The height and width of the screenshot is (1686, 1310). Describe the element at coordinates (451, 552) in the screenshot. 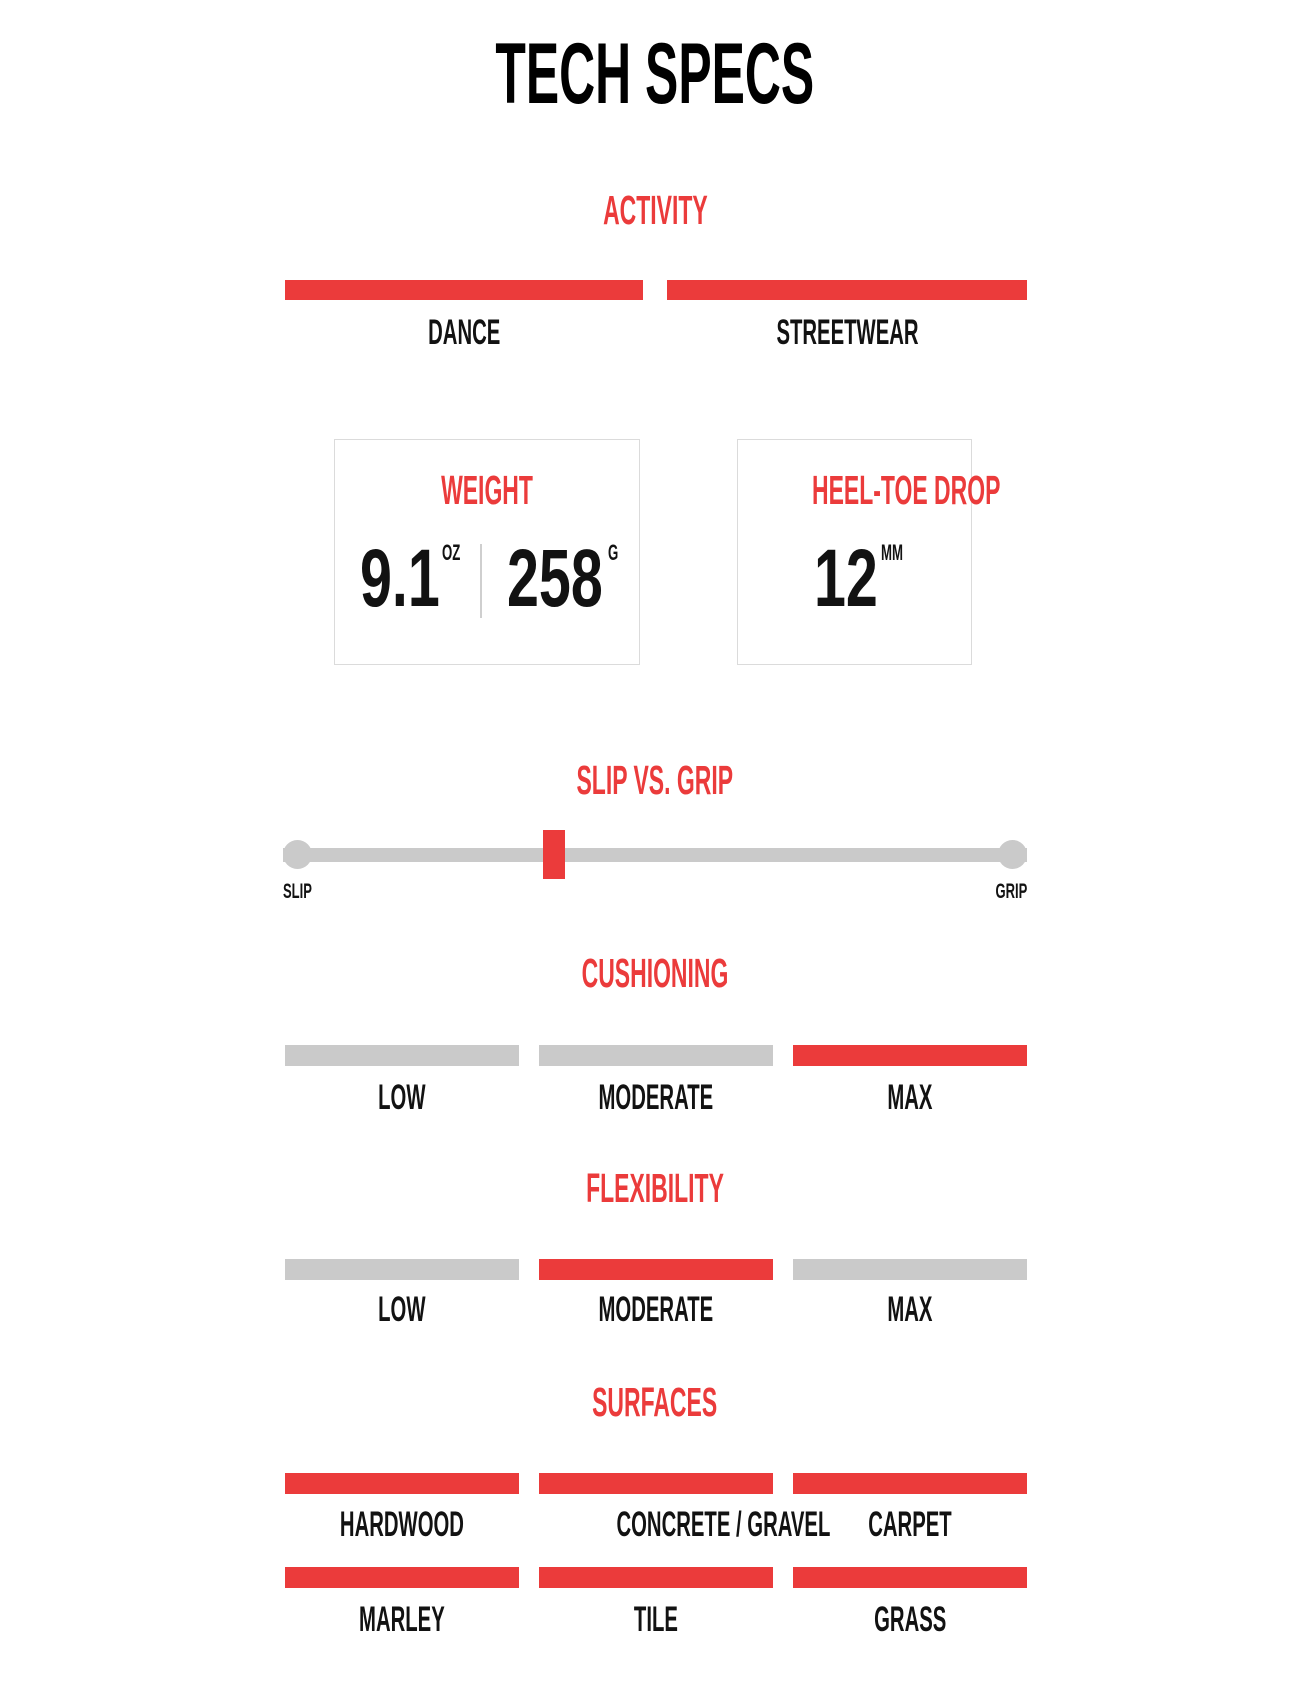

I see `weight-oz-unit: OZ` at that location.